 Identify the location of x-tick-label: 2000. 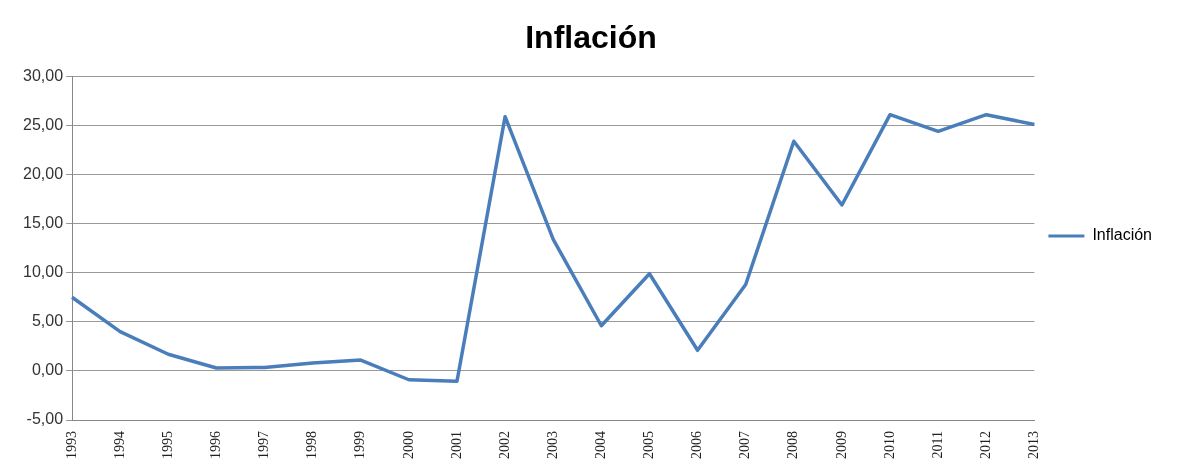
(408, 445).